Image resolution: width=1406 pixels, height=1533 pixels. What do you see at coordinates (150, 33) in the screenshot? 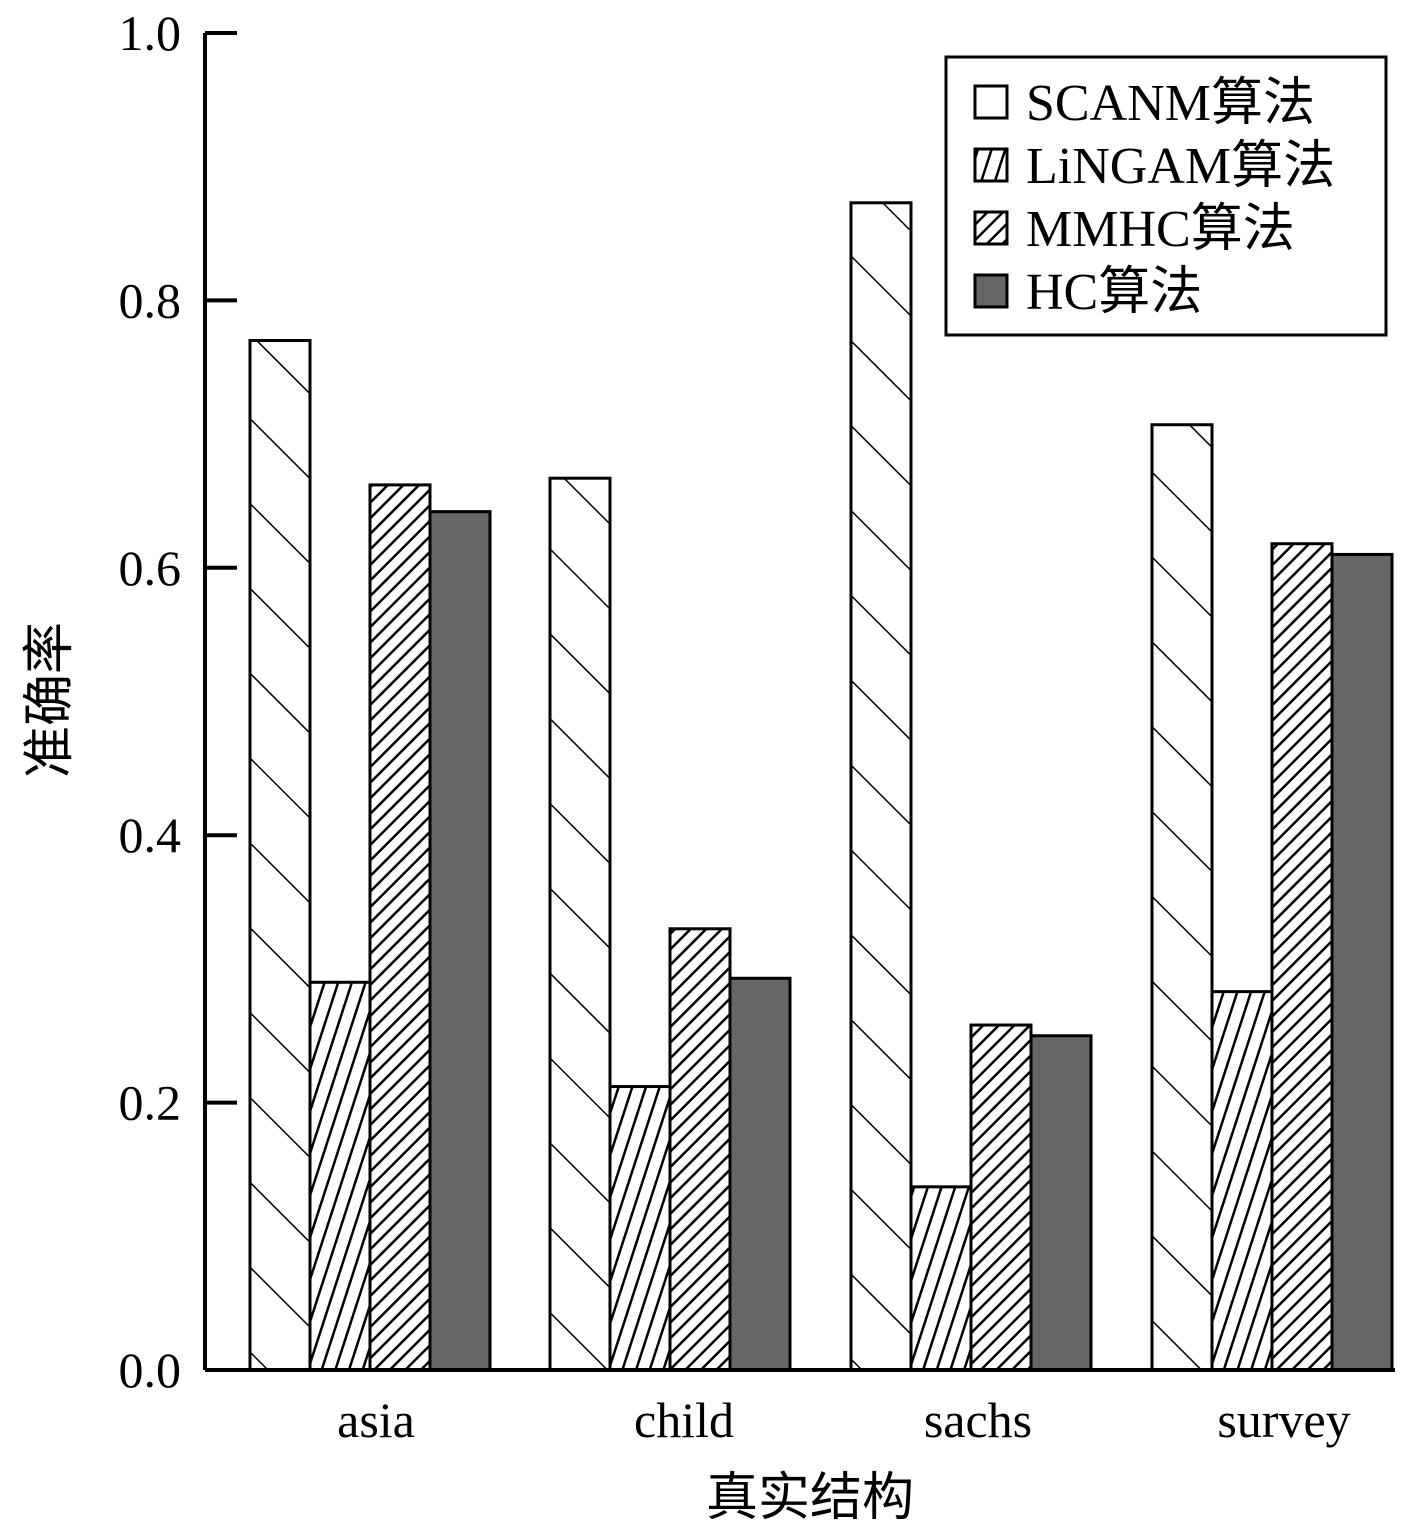
I see `y-tick-label: 1.0` at bounding box center [150, 33].